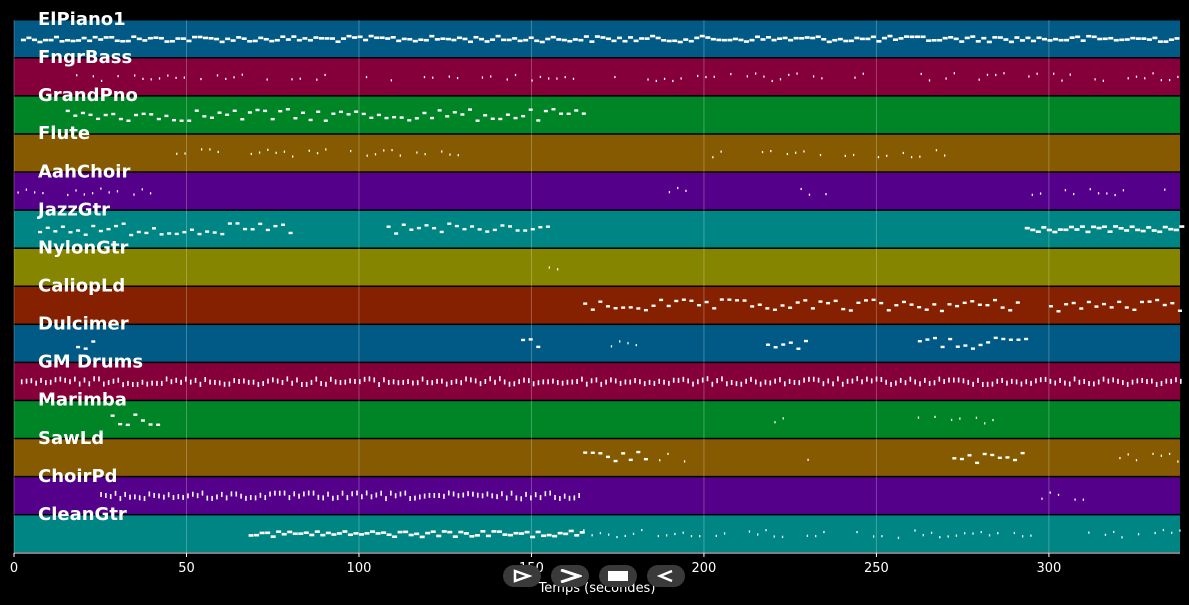 This screenshot has width=1189, height=605. Describe the element at coordinates (618, 576) in the screenshot. I see `stop-button` at that location.